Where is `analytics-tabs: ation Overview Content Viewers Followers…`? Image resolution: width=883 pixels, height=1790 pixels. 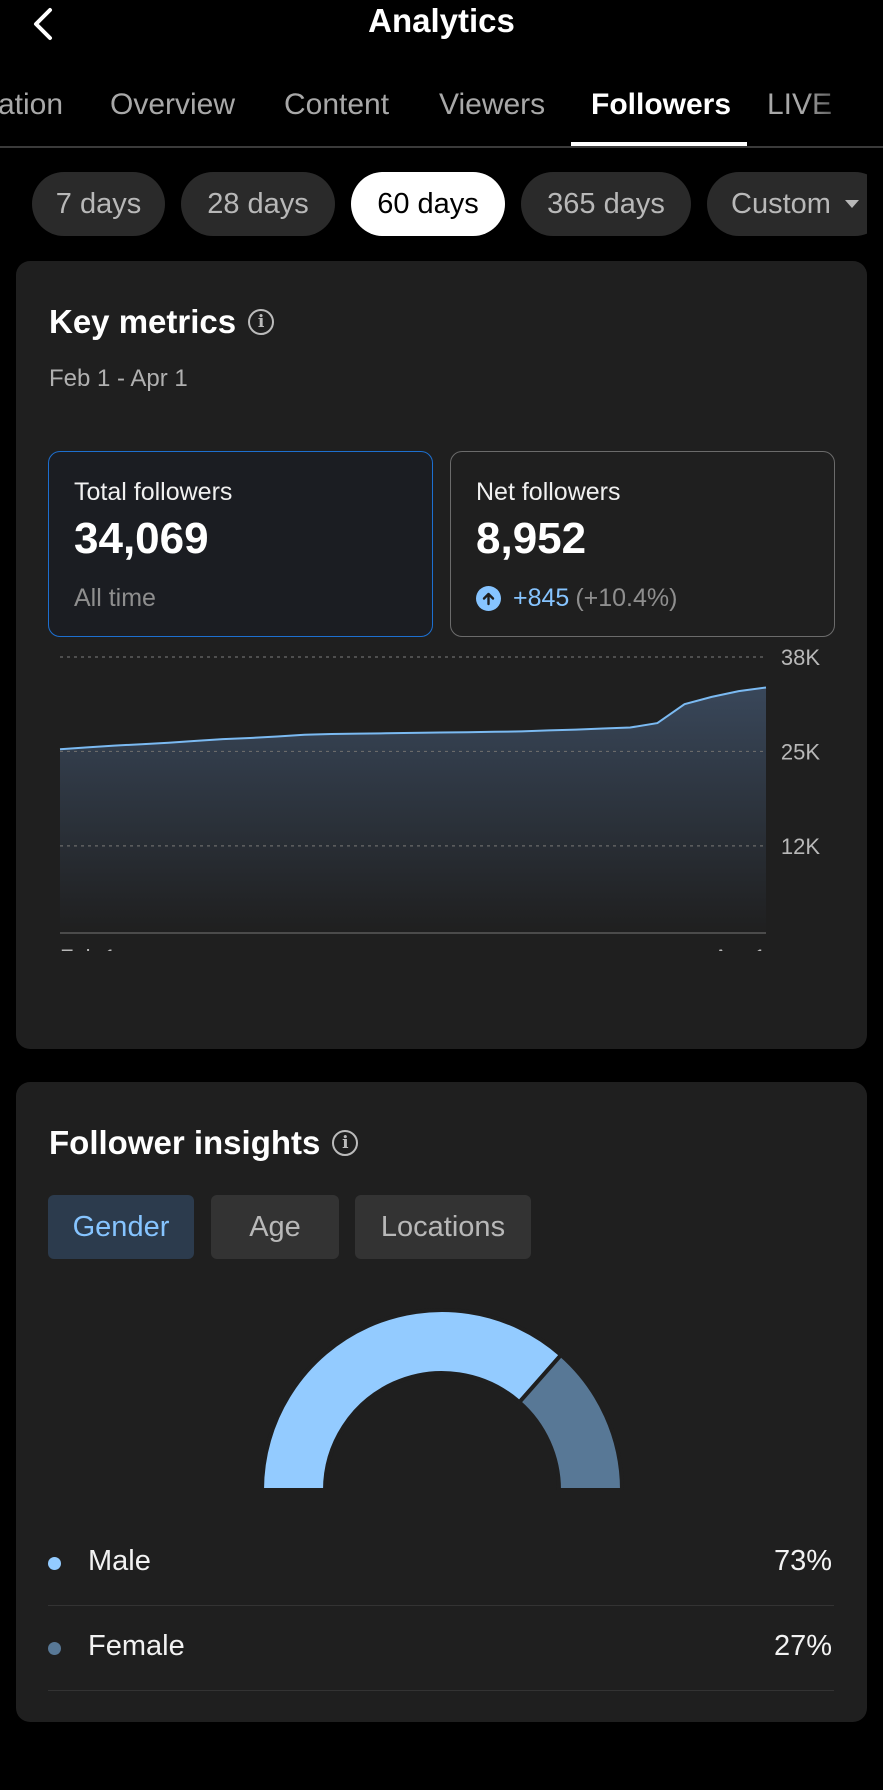
analytics-tabs: ation Overview Content Viewers Followers… is located at coordinates (441, 107).